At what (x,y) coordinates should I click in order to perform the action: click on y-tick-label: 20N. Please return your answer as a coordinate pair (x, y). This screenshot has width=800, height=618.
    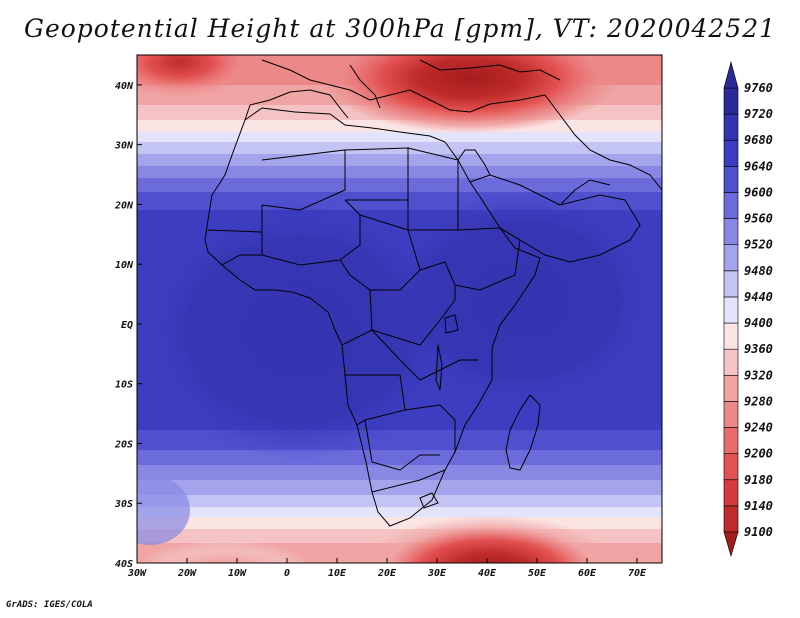
    Looking at the image, I should click on (124, 205).